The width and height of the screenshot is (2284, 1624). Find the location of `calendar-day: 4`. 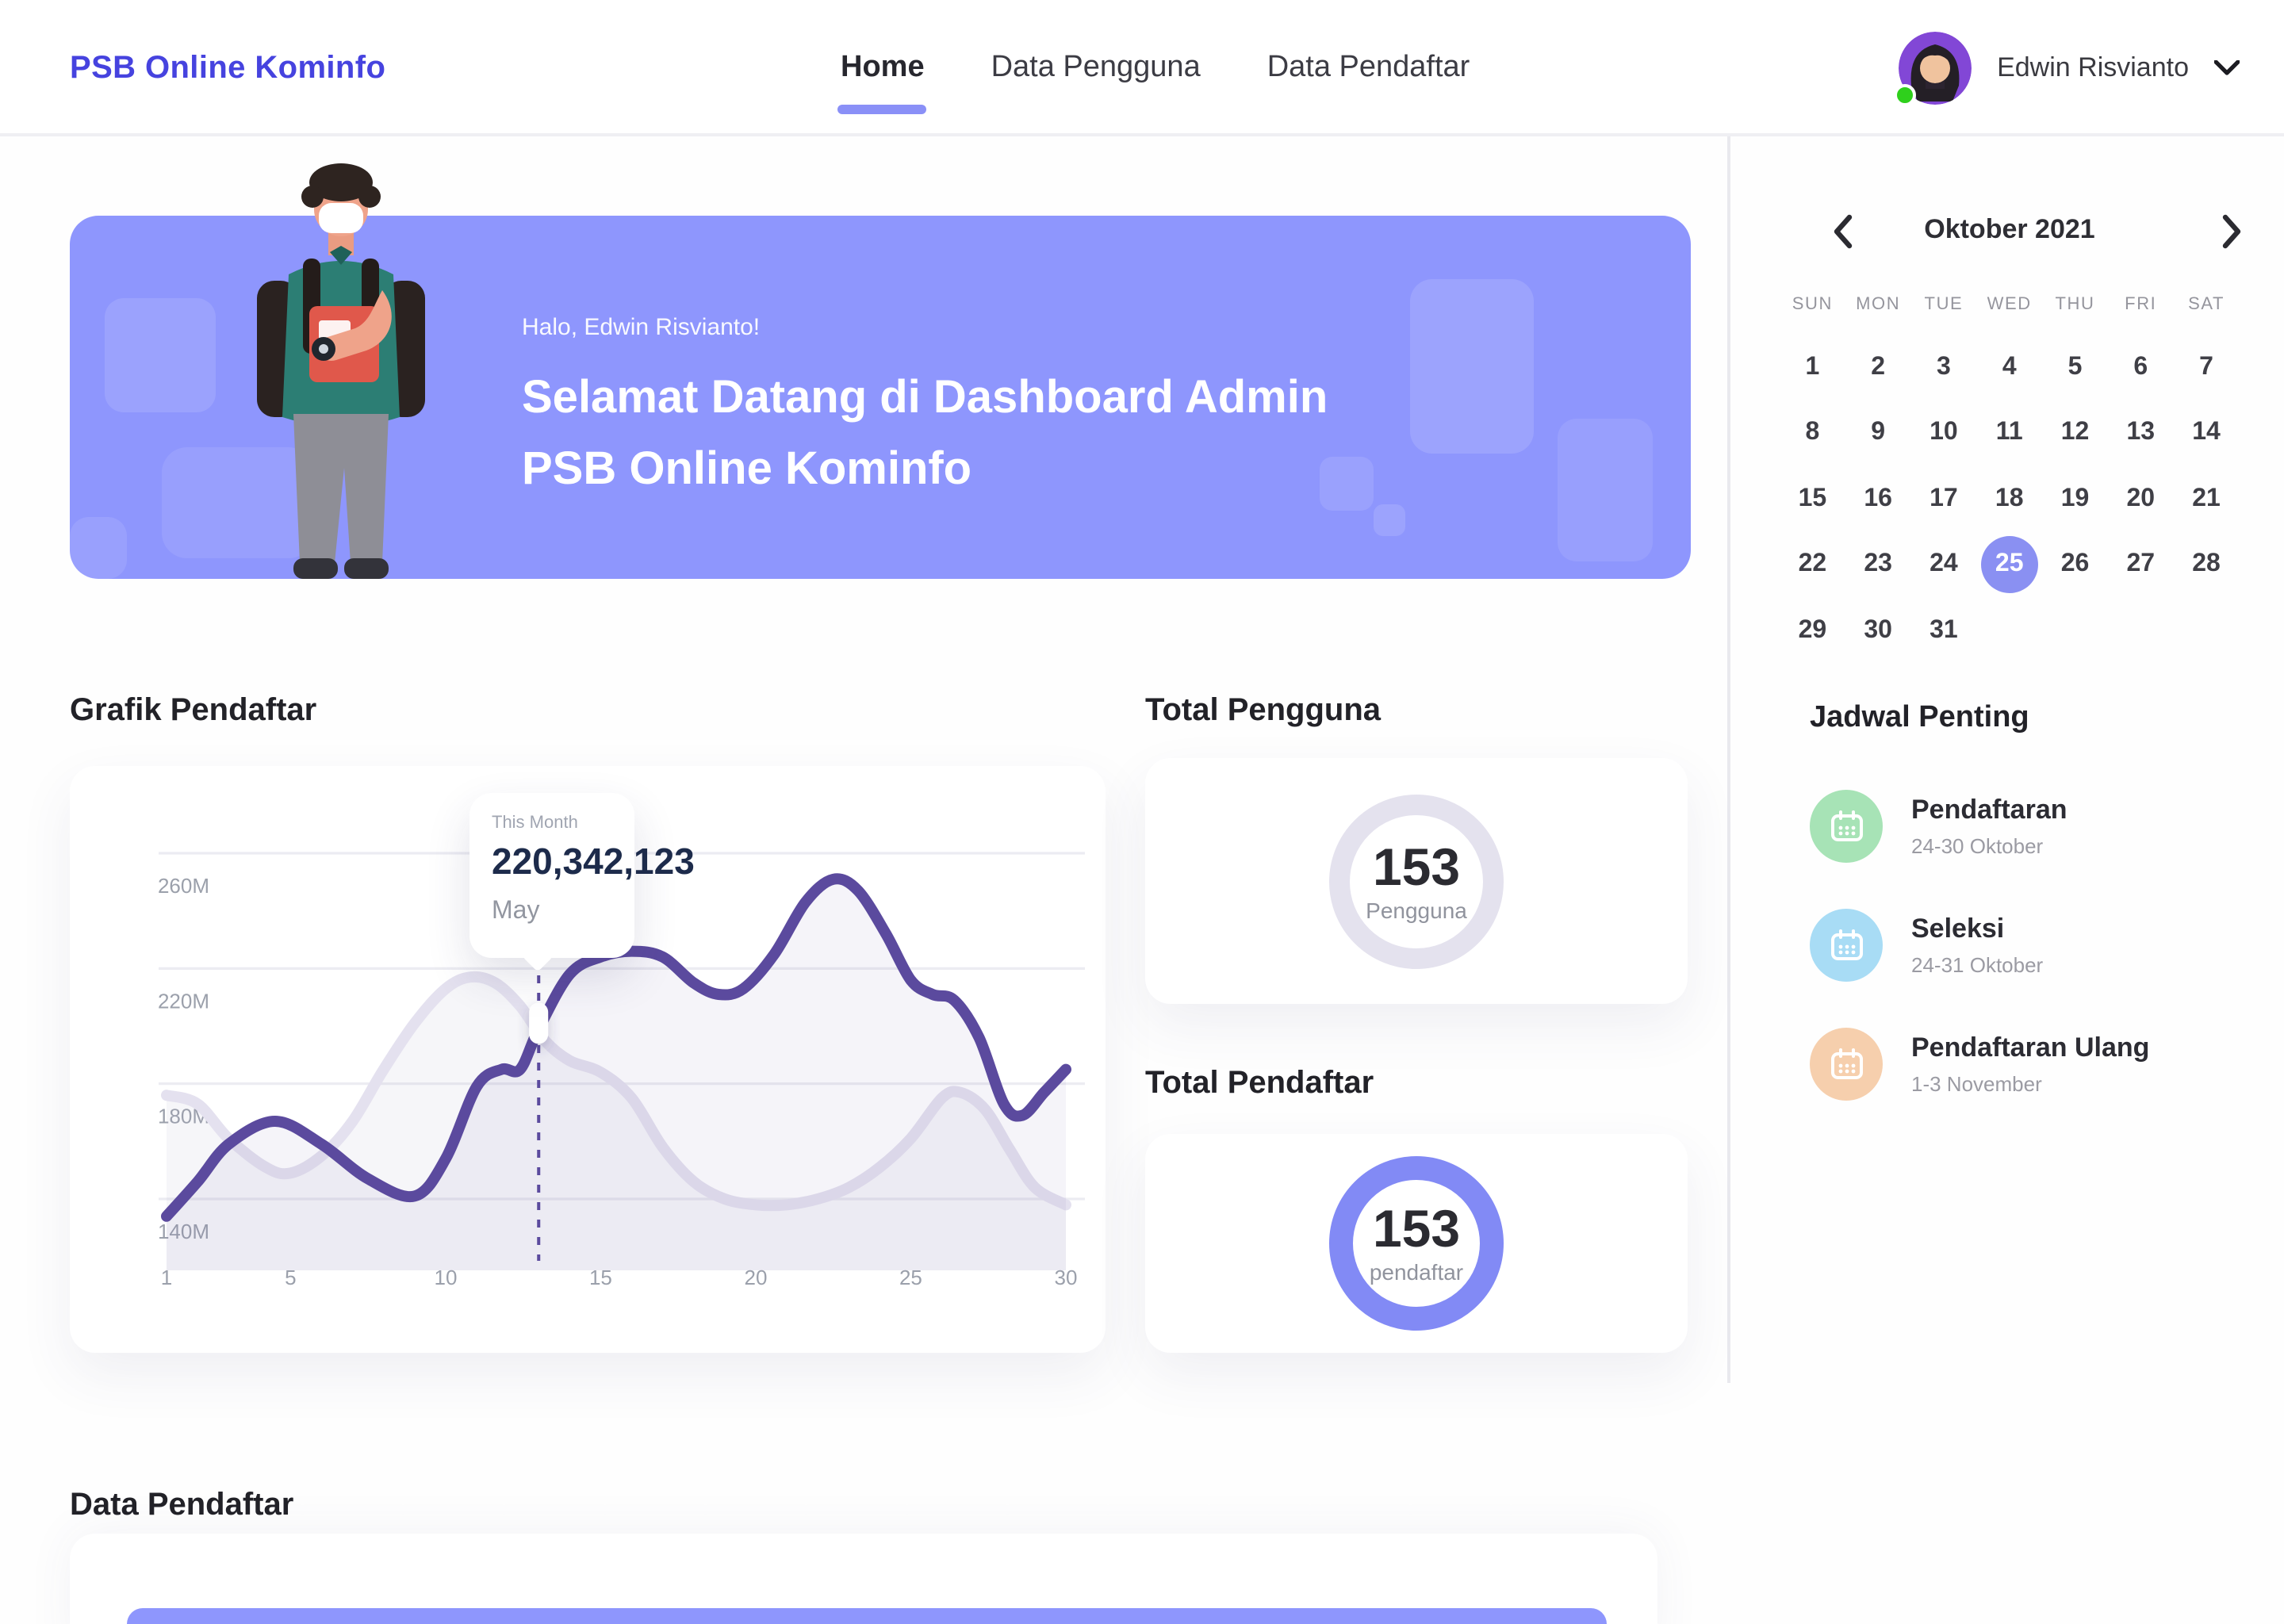

calendar-day: 4 is located at coordinates (2009, 367).